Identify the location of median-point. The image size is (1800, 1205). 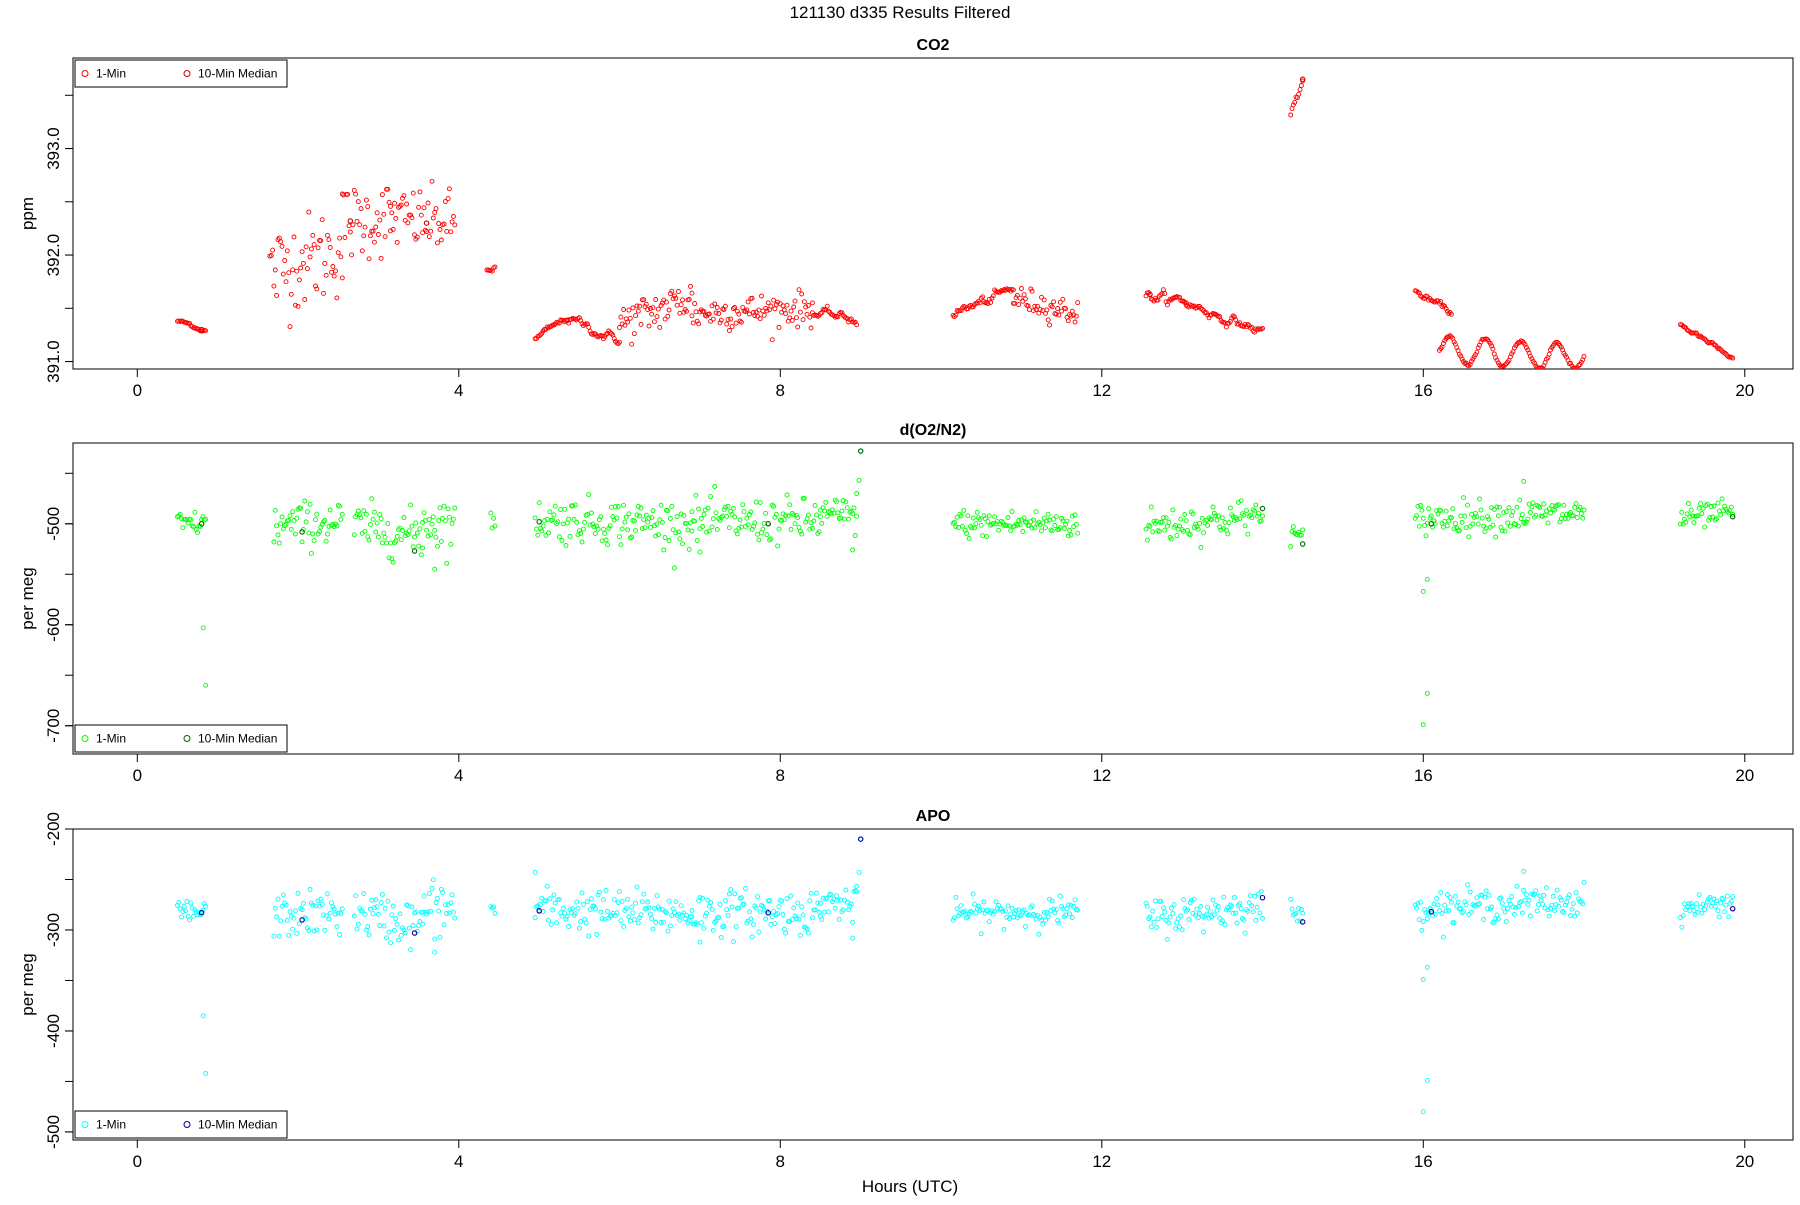
(414, 933).